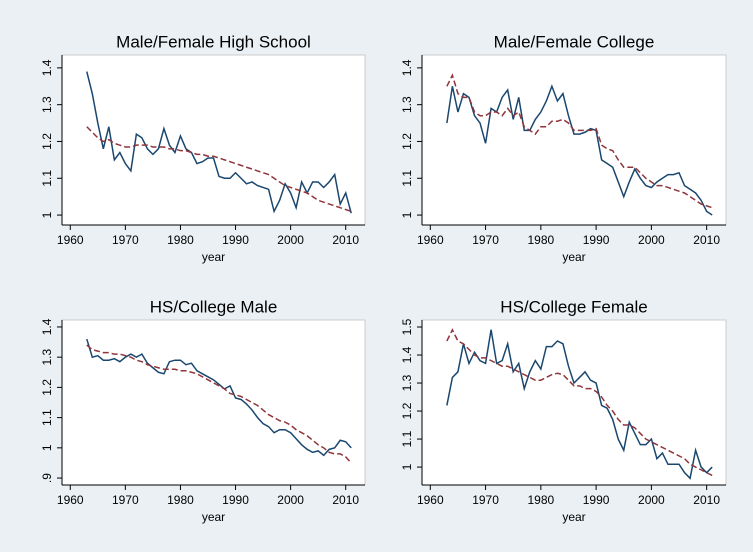 The height and width of the screenshot is (552, 753). Describe the element at coordinates (573, 306) in the screenshot. I see `chart-title: HS/College Female` at that location.